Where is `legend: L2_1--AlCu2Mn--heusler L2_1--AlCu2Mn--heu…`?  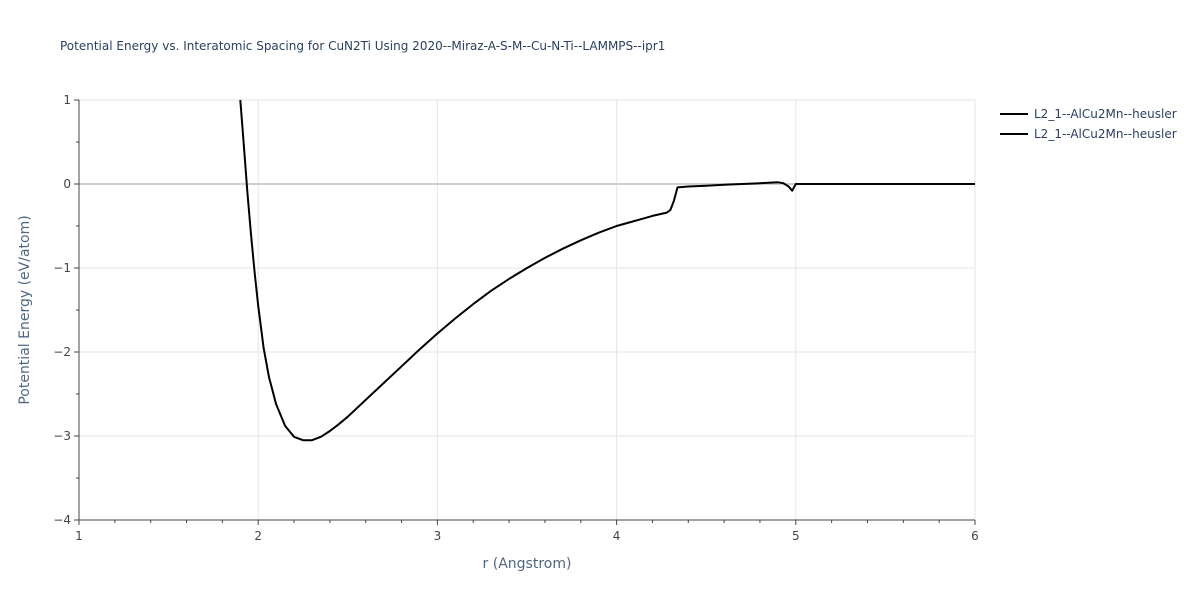
legend: L2_1--AlCu2Mn--heusler L2_1--AlCu2Mn--heu… is located at coordinates (1088, 124).